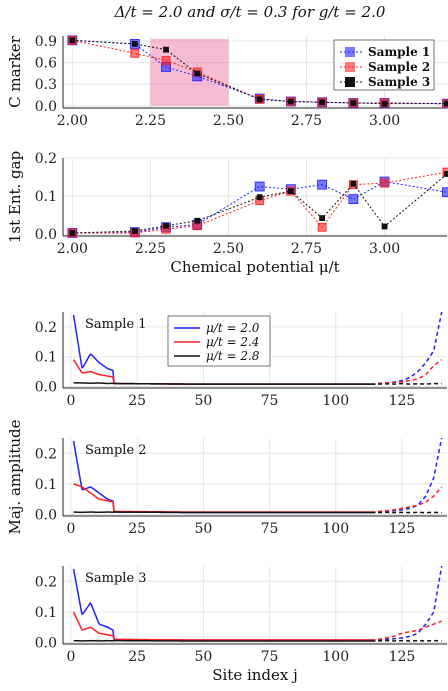 This screenshot has height=691, width=448. Describe the element at coordinates (250, 12) in the screenshot. I see `figure-title: Δ/t = 2.0 and σ/t = 0.3 for g/t = 2.0` at that location.